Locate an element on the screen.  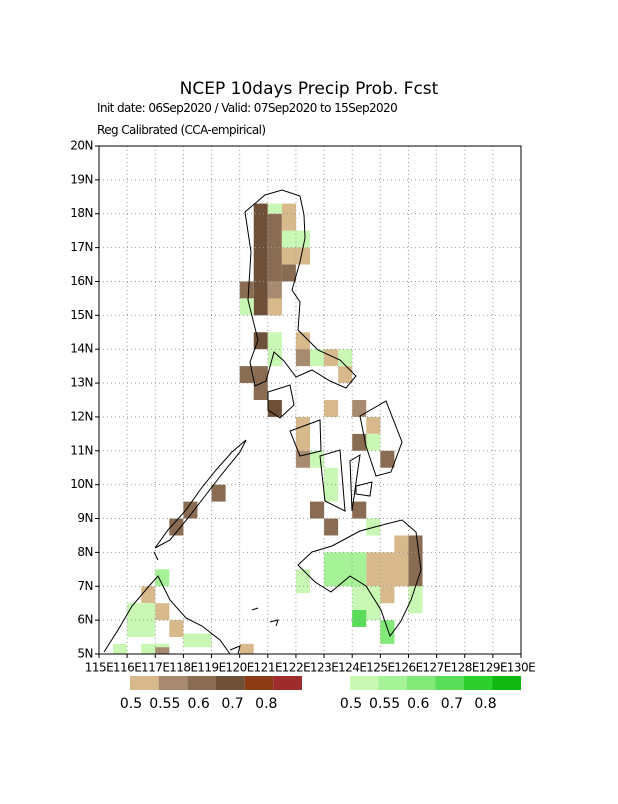
title: NCEP 10days Precip Prob. Fcst is located at coordinates (309, 89).